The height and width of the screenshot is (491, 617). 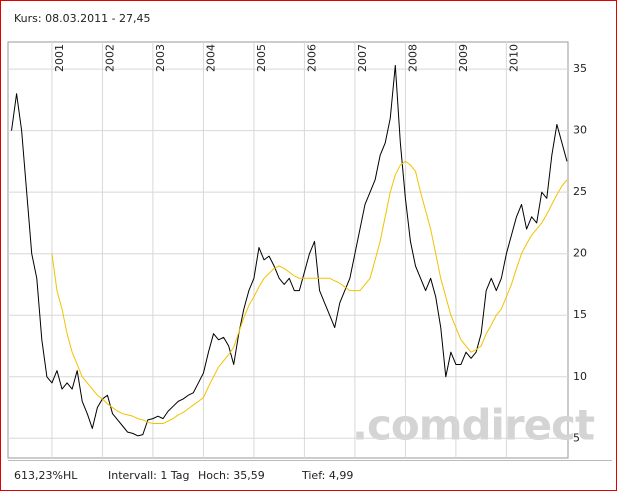 What do you see at coordinates (149, 475) in the screenshot?
I see `footer-stat: Intervall: 1 Tag` at bounding box center [149, 475].